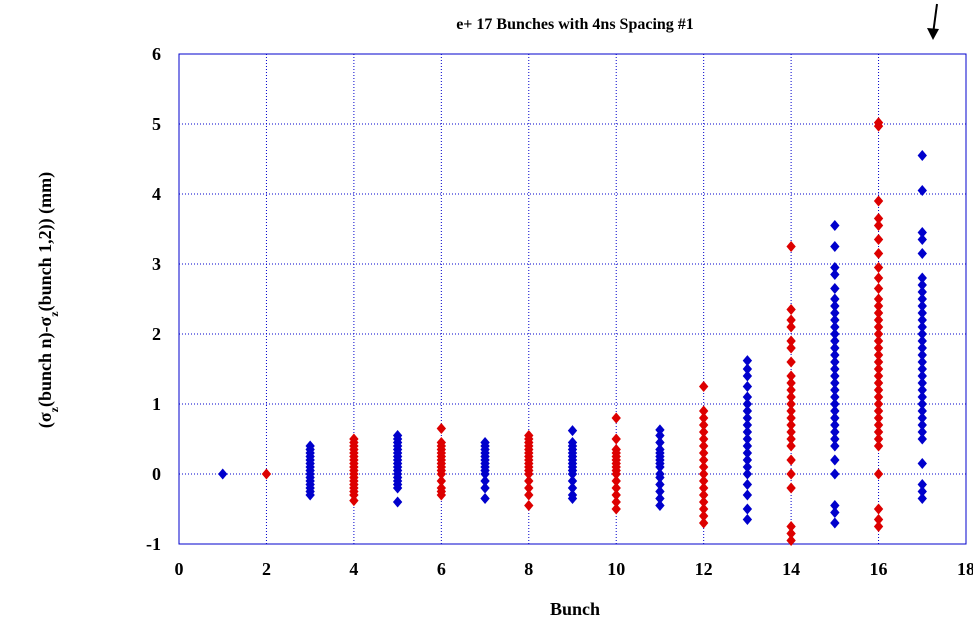  Describe the element at coordinates (616, 569) in the screenshot. I see `x-tick-label: 10` at that location.